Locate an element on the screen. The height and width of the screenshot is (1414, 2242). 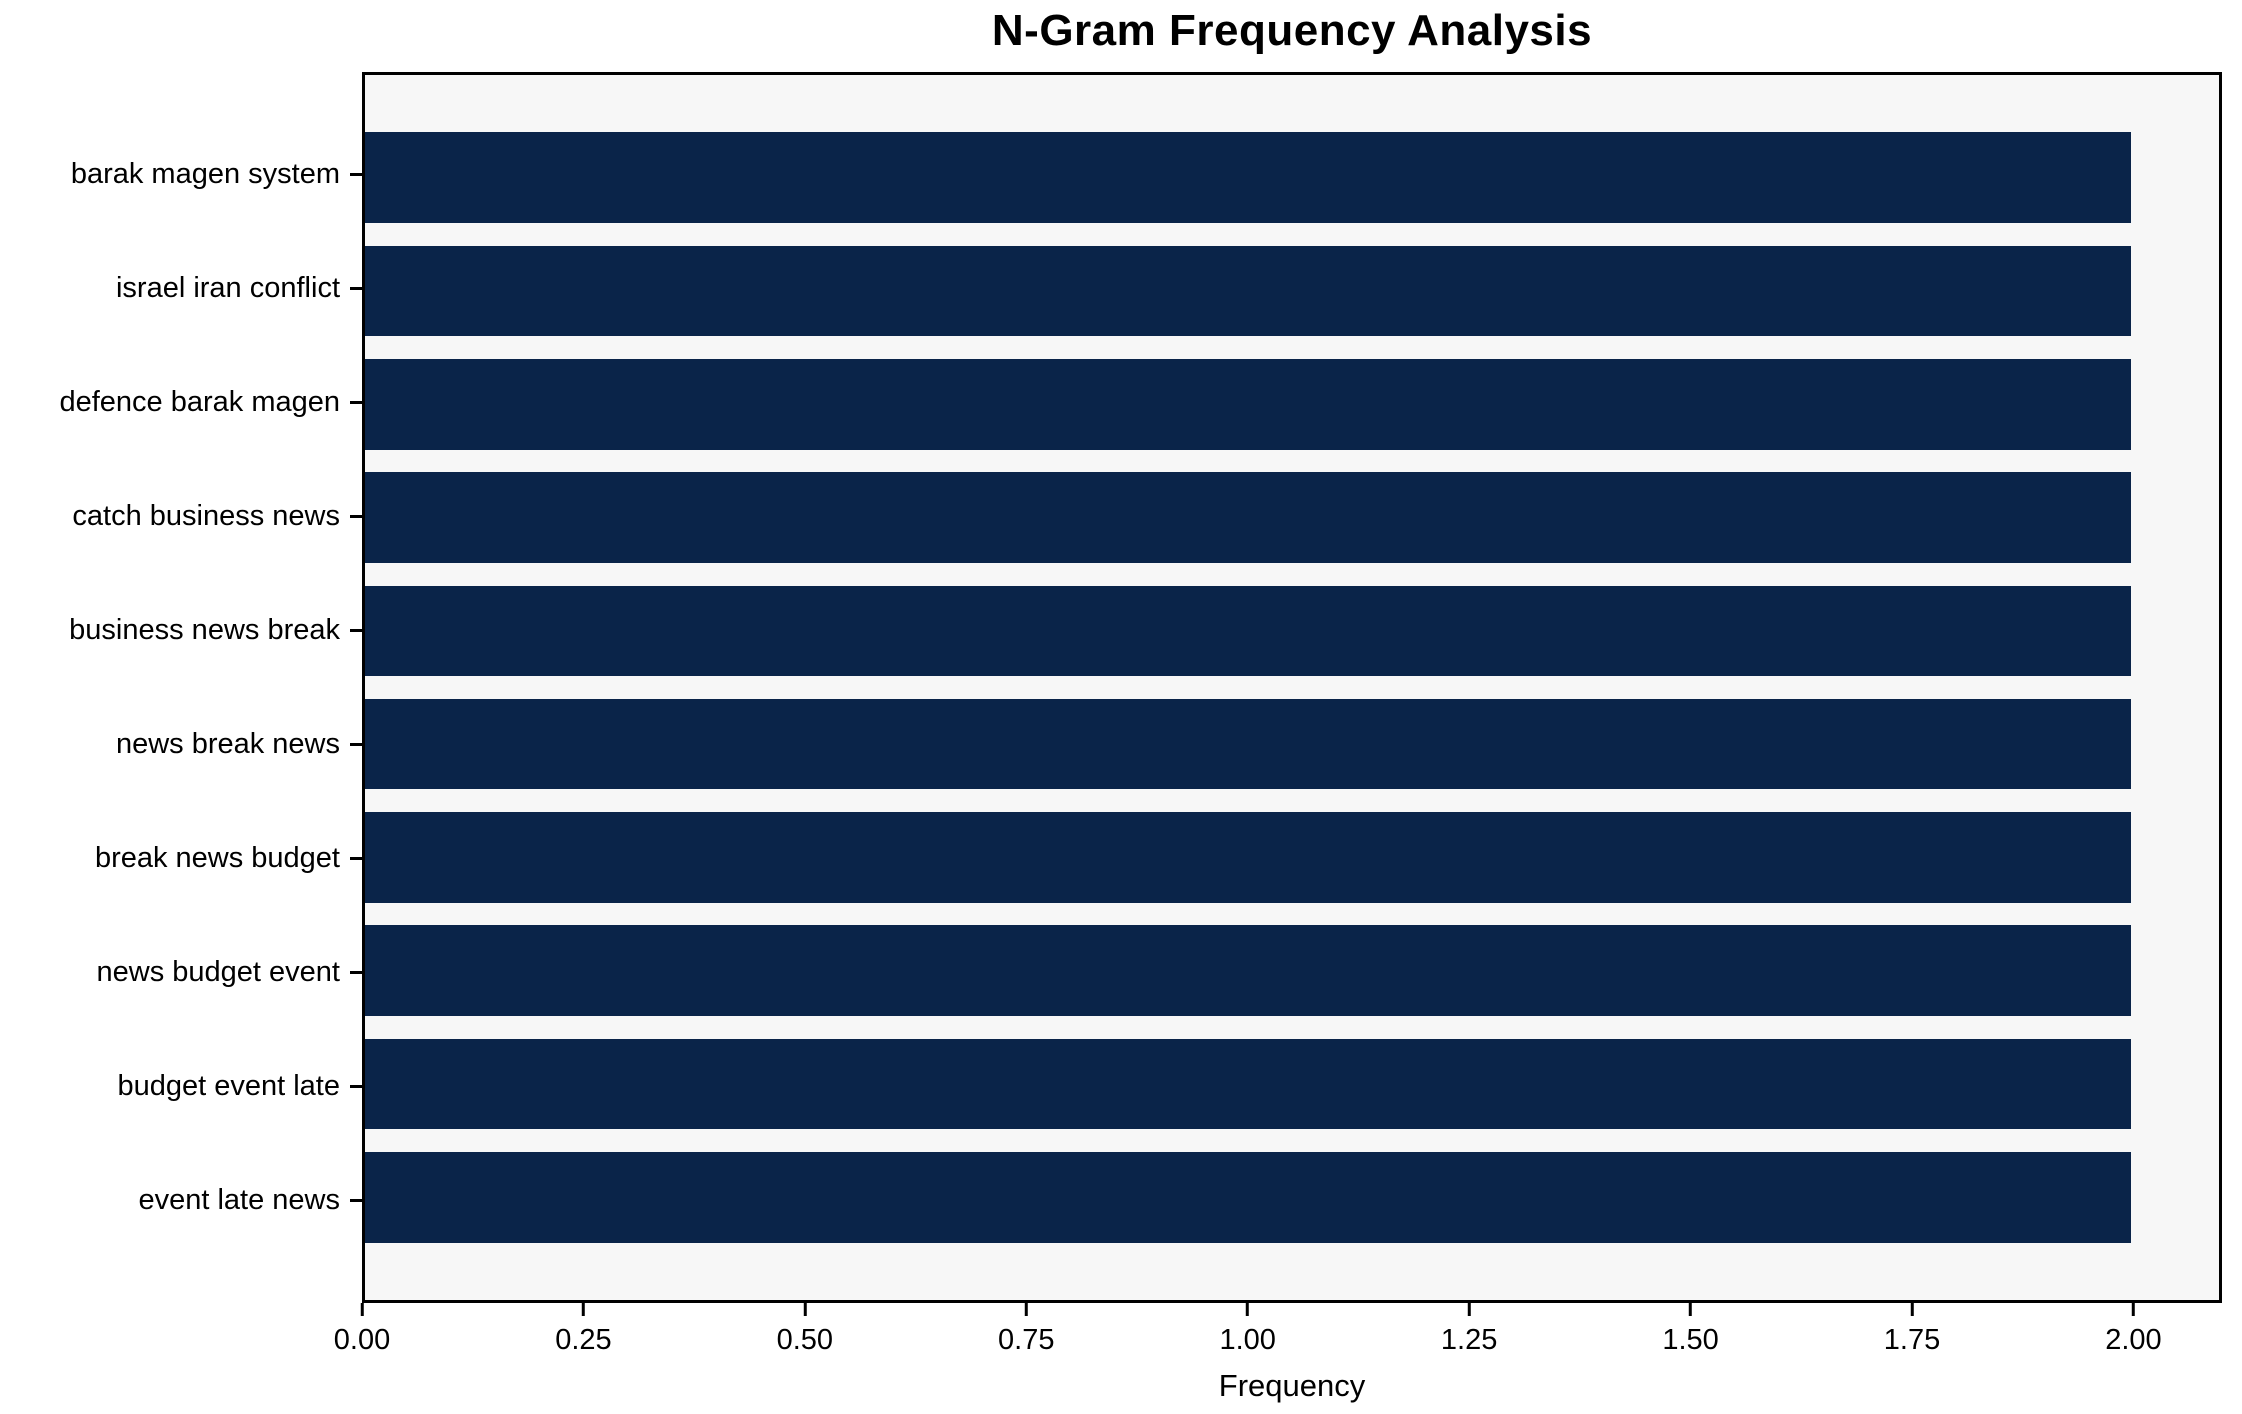
x-tick-label: 0.00 is located at coordinates (362, 1340).